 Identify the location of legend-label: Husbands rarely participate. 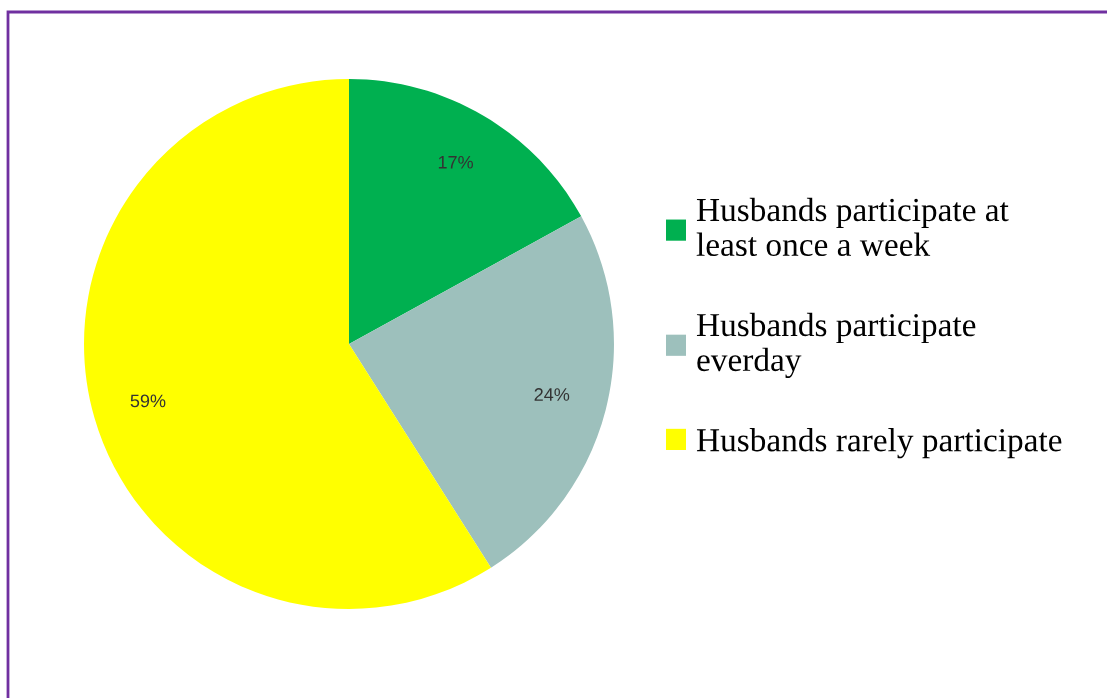
(879, 443).